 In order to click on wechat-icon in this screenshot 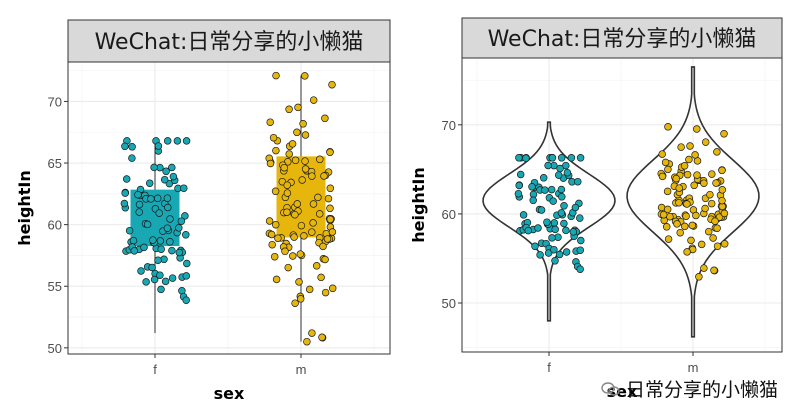, I will do `click(610, 388)`.